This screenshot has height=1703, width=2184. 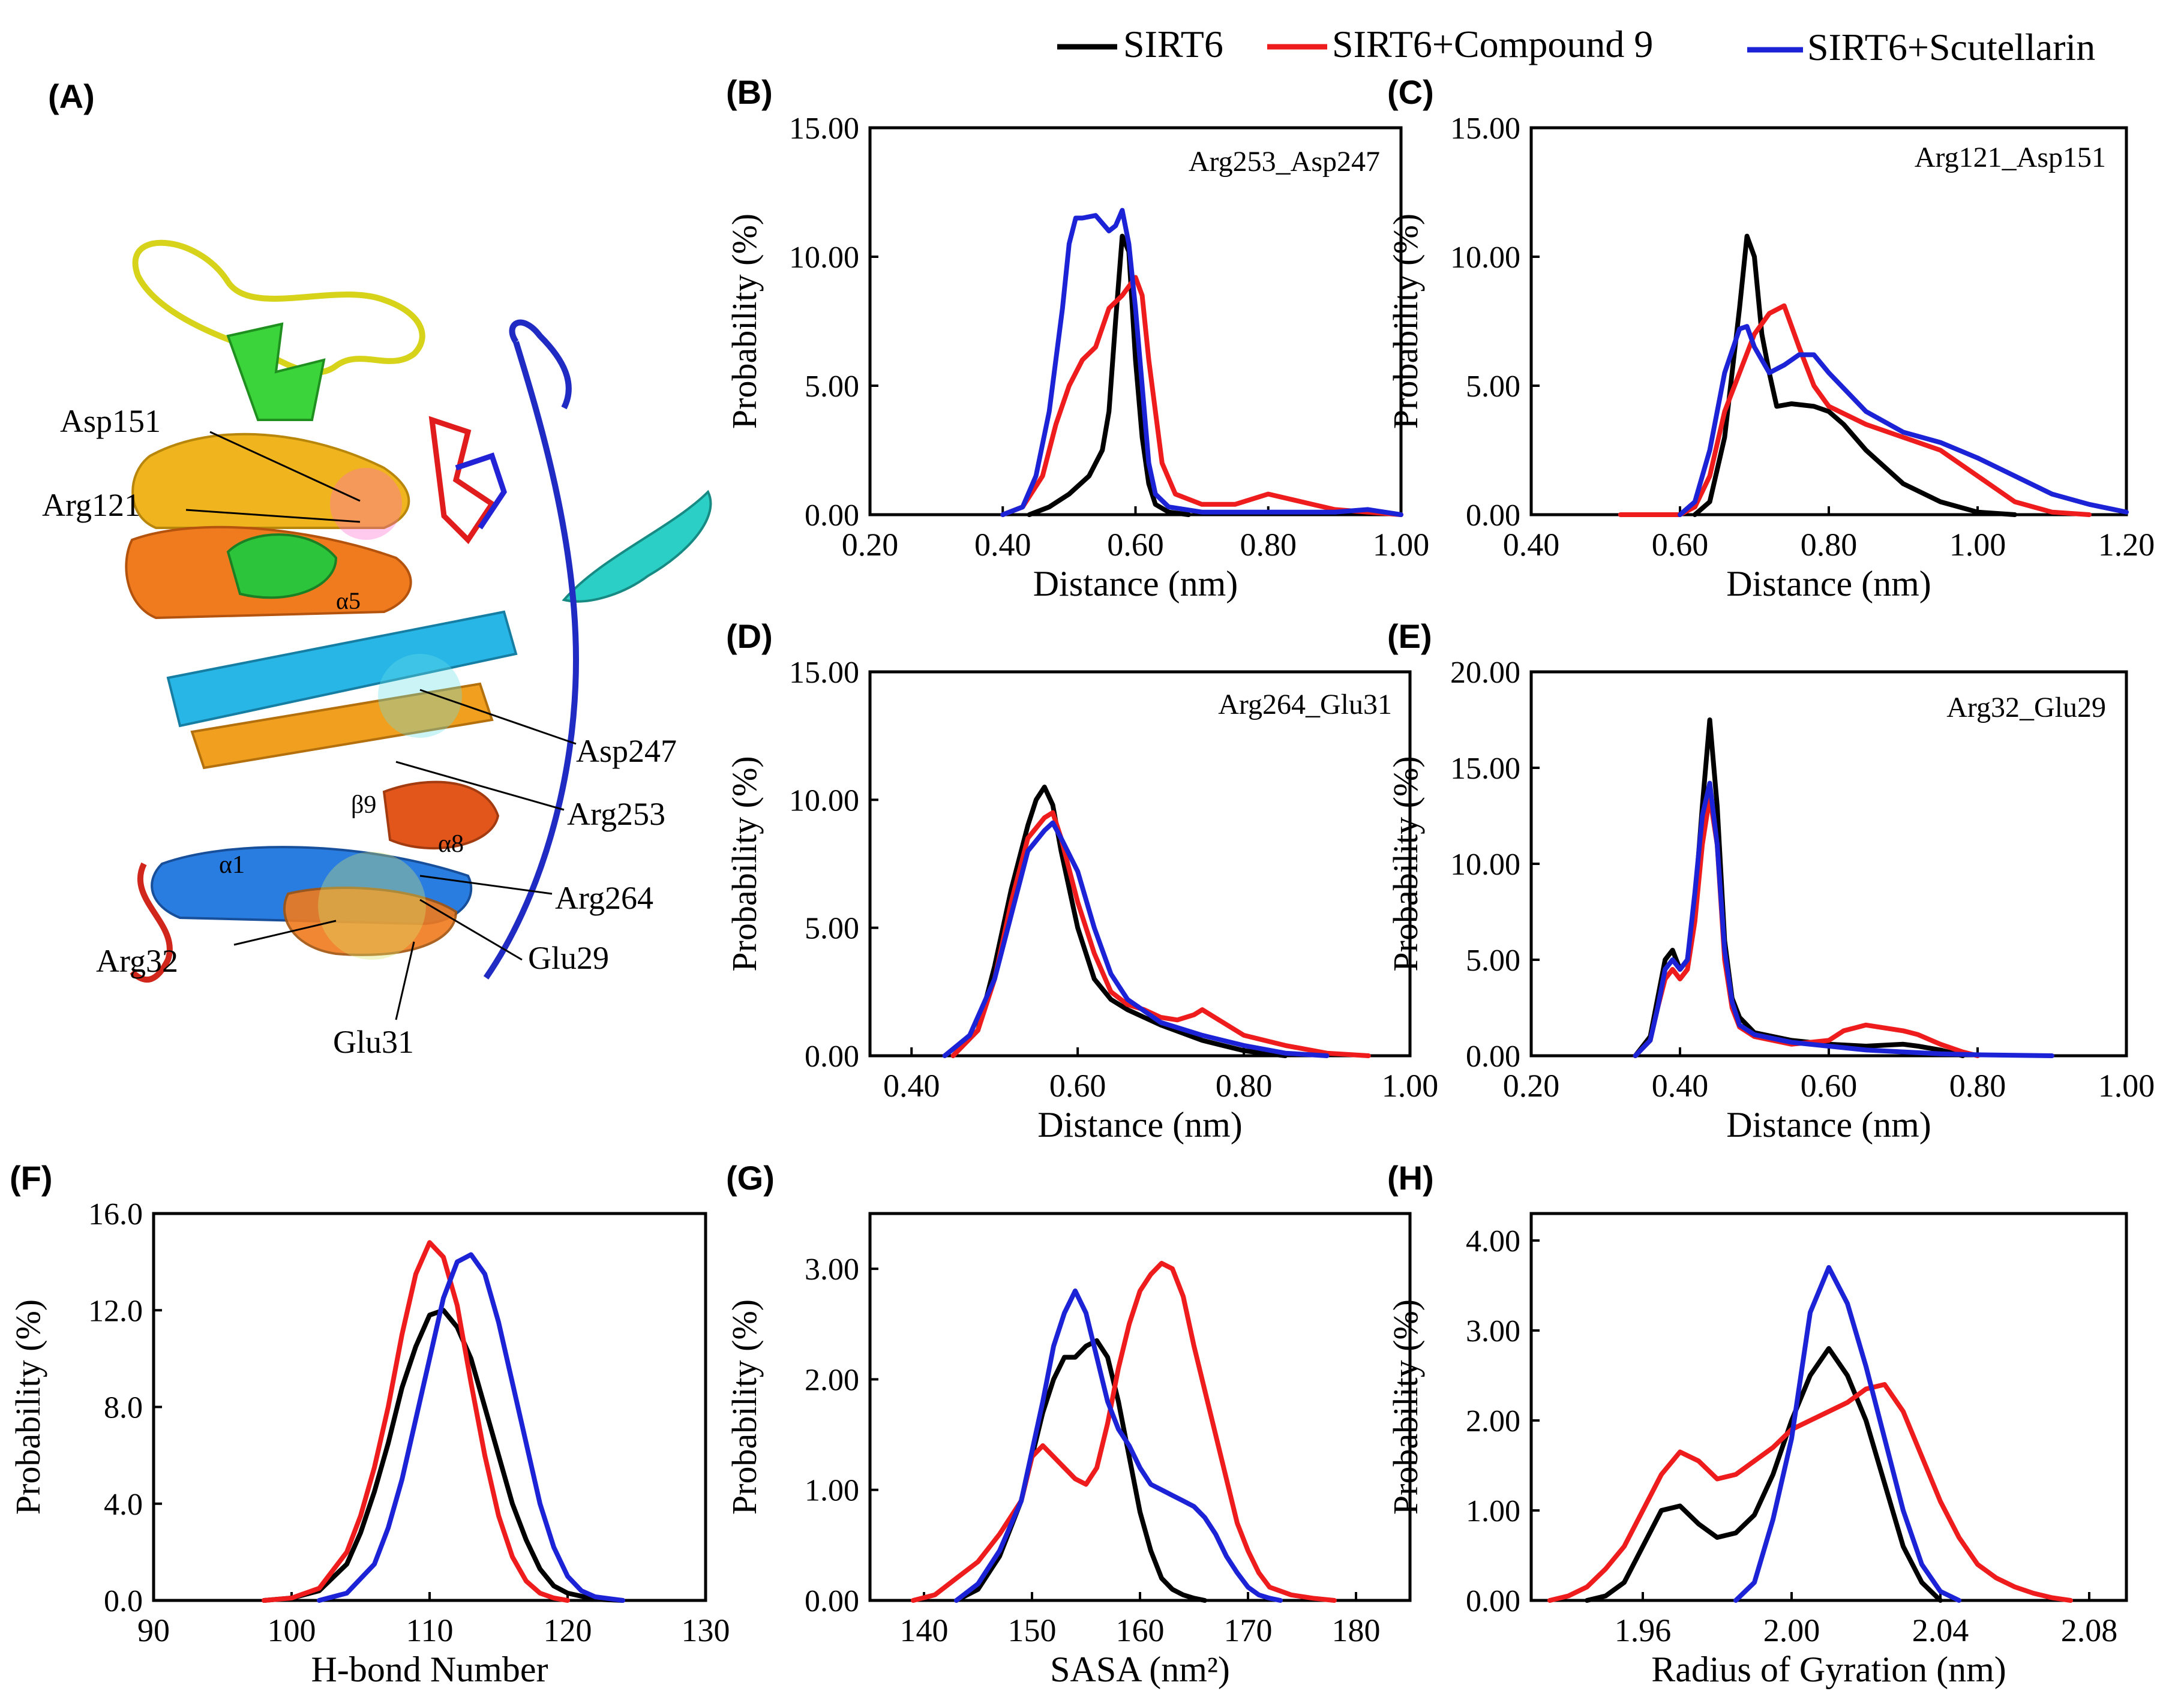 I want to click on panel-label-f: (F), so click(x=31, y=1178).